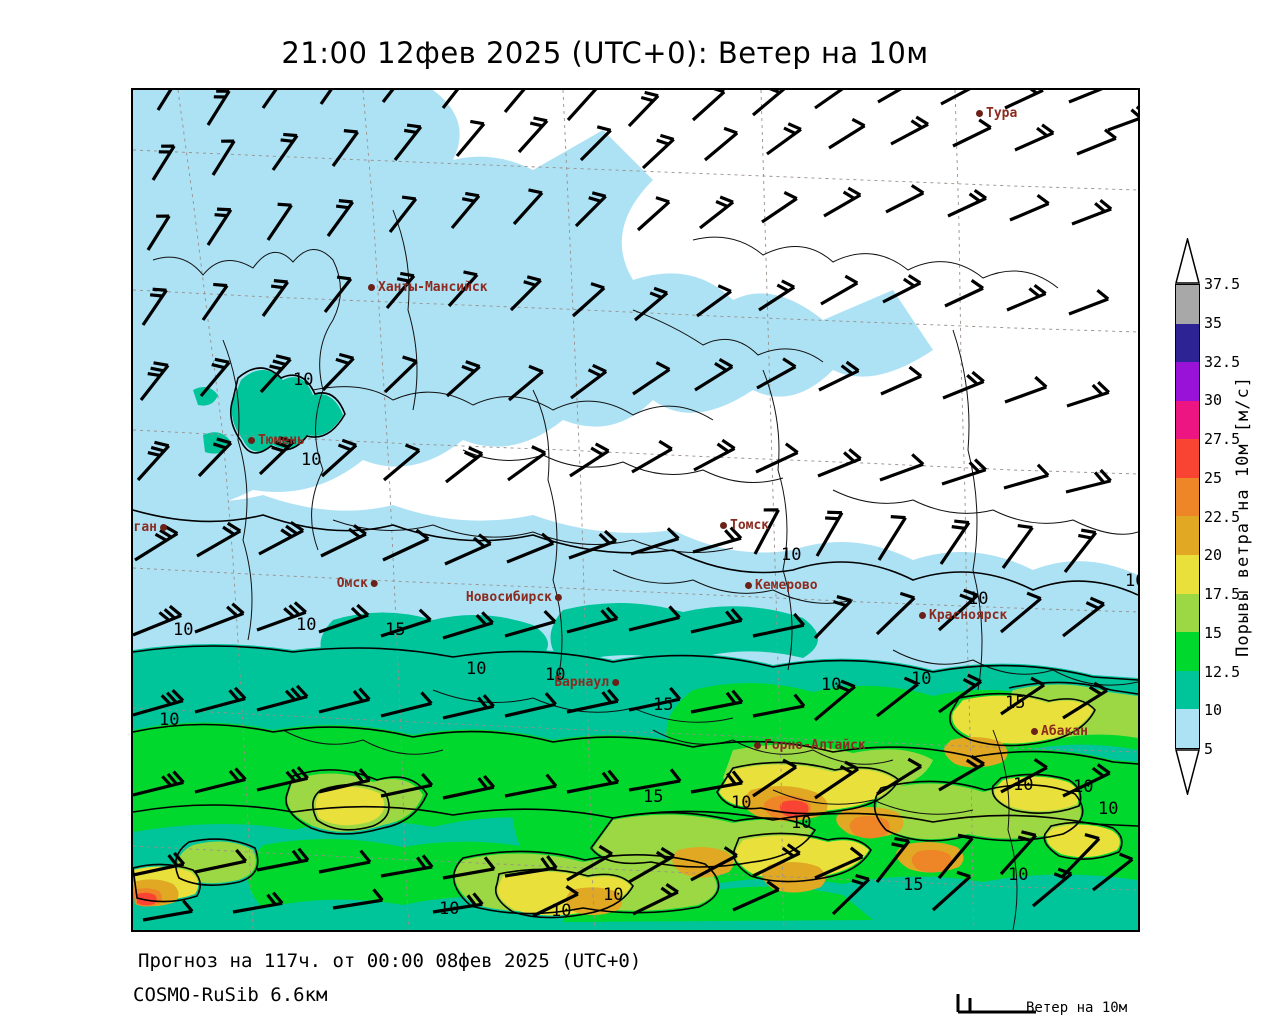 The width and height of the screenshot is (1280, 1024). What do you see at coordinates (1209, 749) in the screenshot?
I see `colorbar-tick-label: 5` at bounding box center [1209, 749].